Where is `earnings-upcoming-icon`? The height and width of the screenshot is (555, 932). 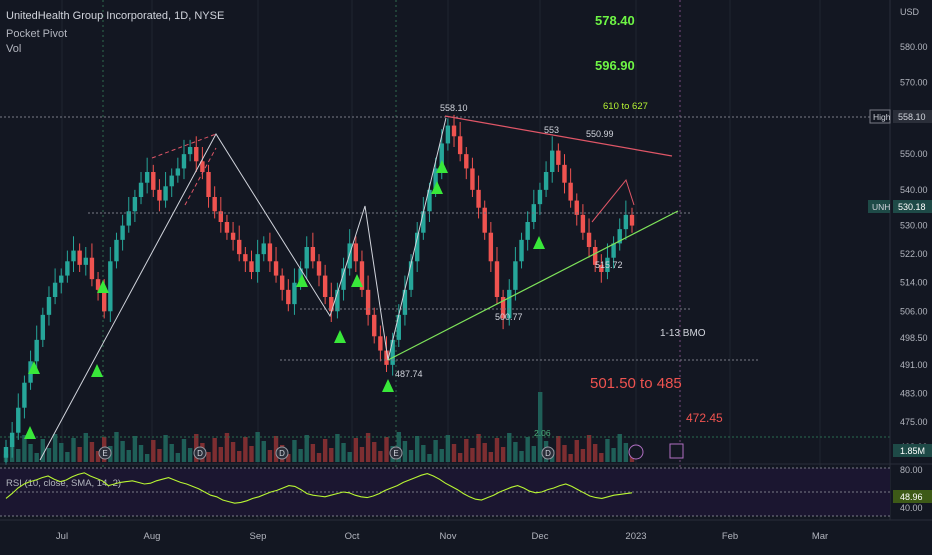 earnings-upcoming-icon is located at coordinates (676, 451).